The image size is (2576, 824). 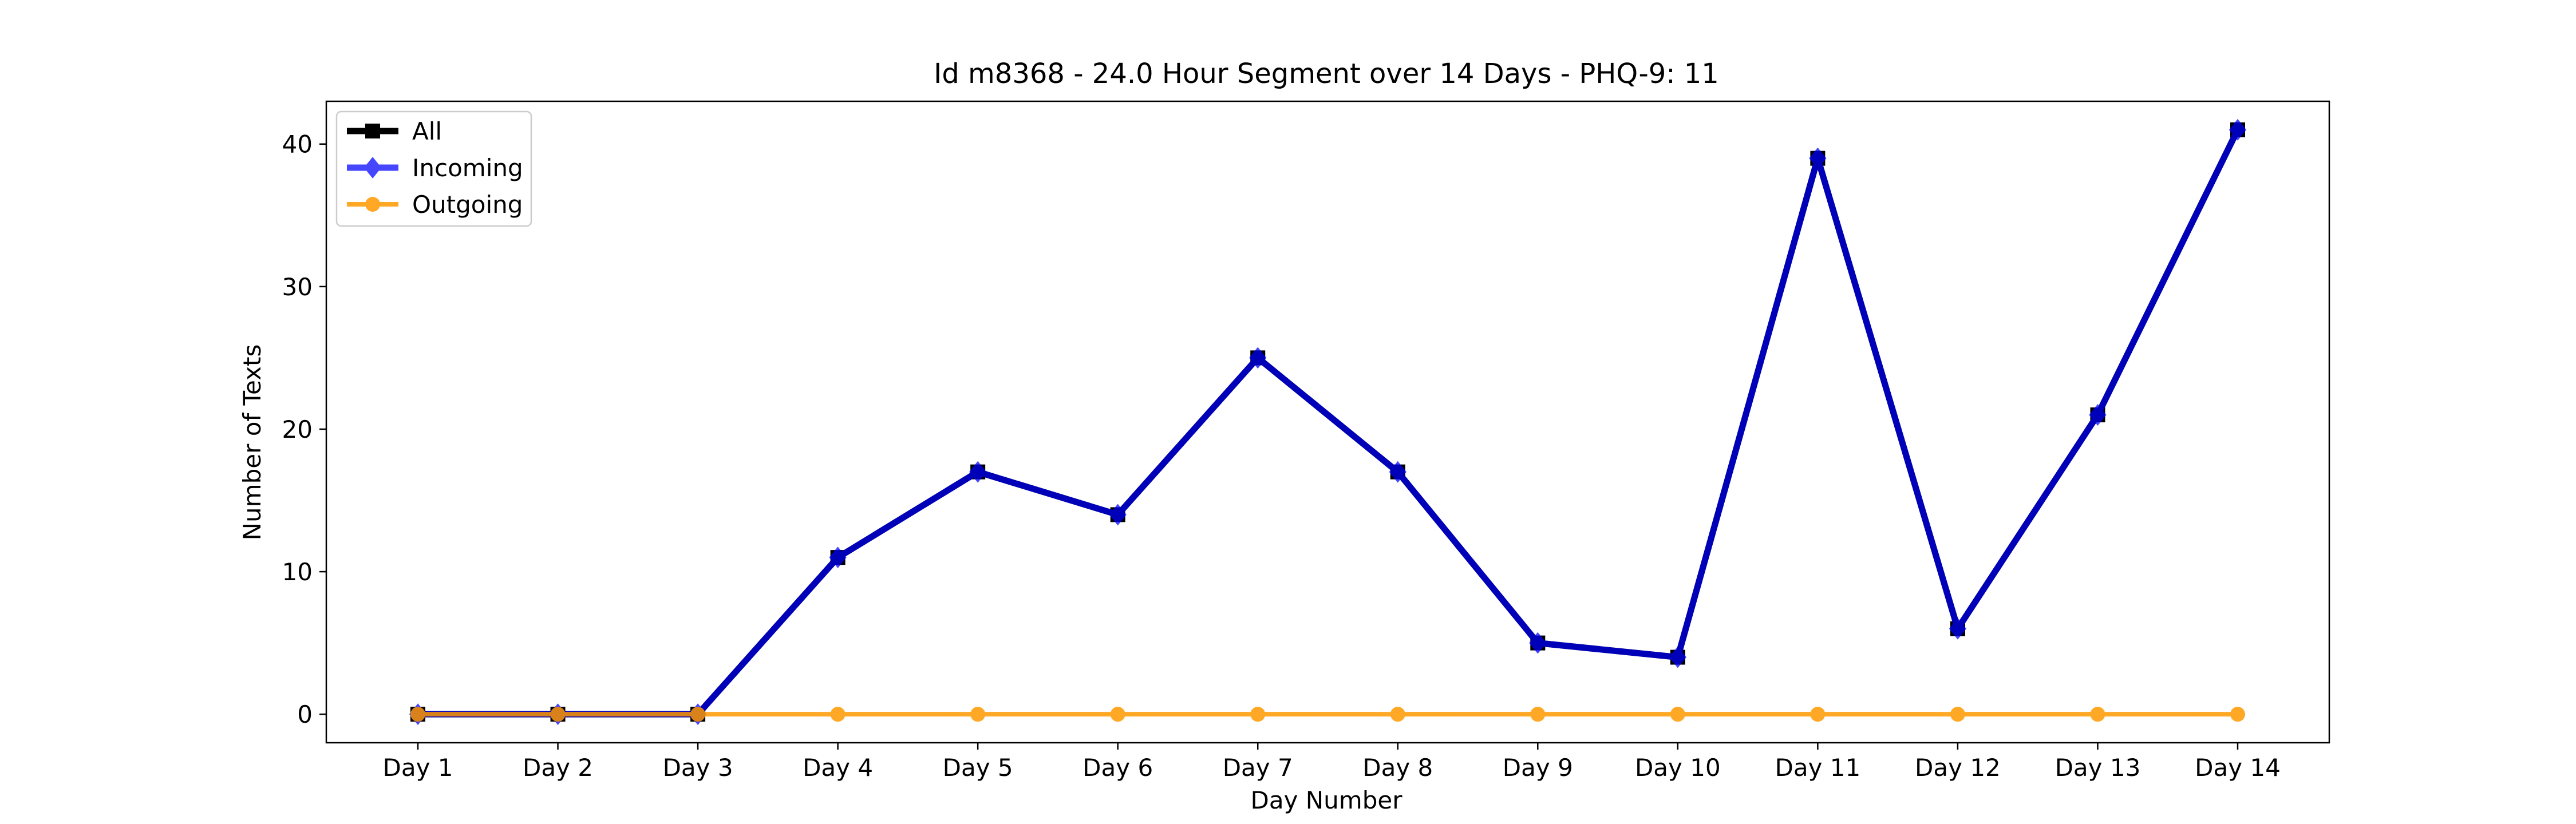 What do you see at coordinates (297, 144) in the screenshot?
I see `y-tick-label: 40` at bounding box center [297, 144].